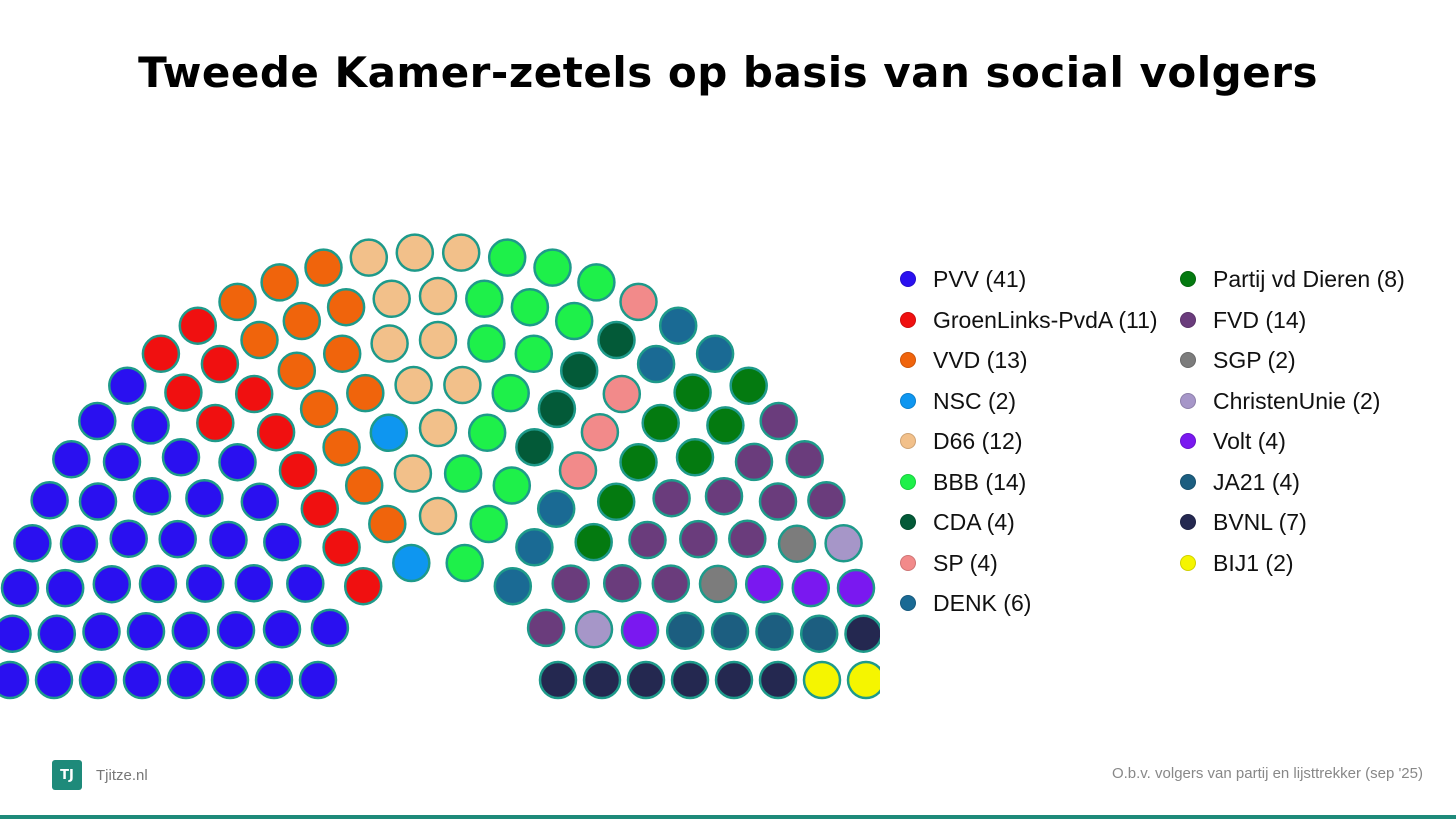  What do you see at coordinates (640, 630) in the screenshot?
I see `seat-volt` at bounding box center [640, 630].